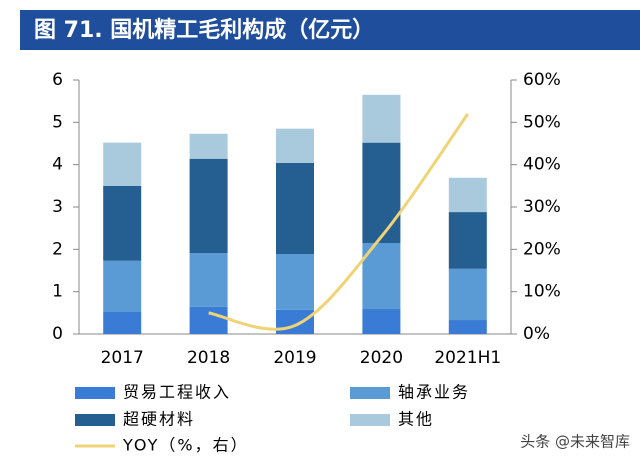 The height and width of the screenshot is (461, 640). What do you see at coordinates (177, 392) in the screenshot?
I see `legend-label: 贸易工程收入` at bounding box center [177, 392].